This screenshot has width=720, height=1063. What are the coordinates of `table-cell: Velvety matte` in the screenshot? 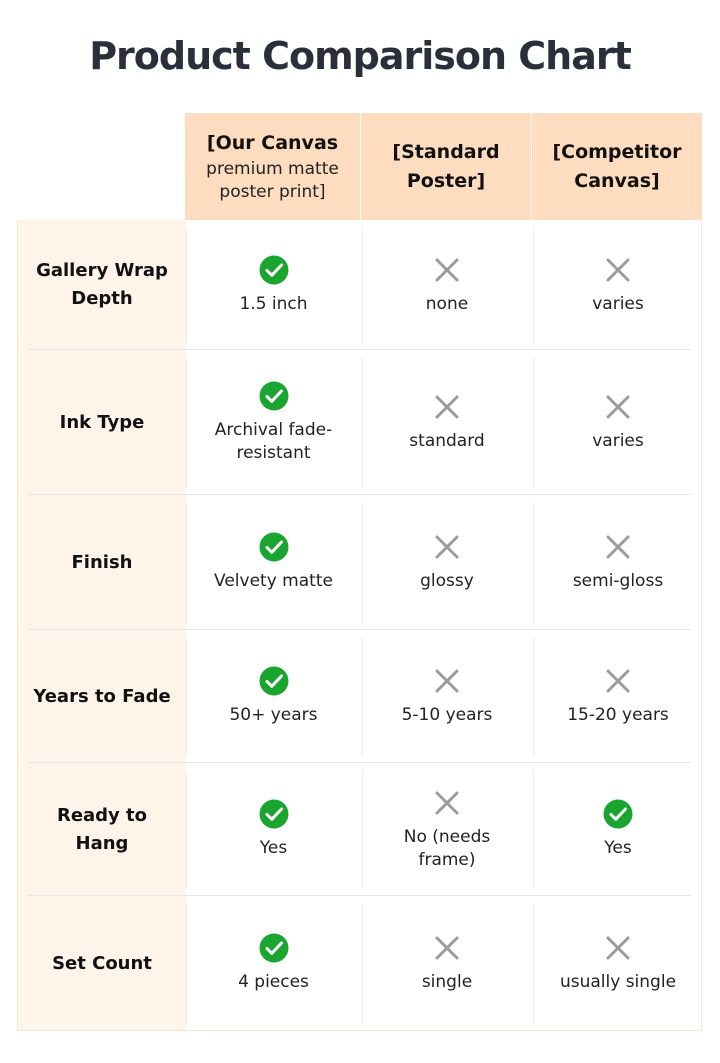 It's located at (273, 562).